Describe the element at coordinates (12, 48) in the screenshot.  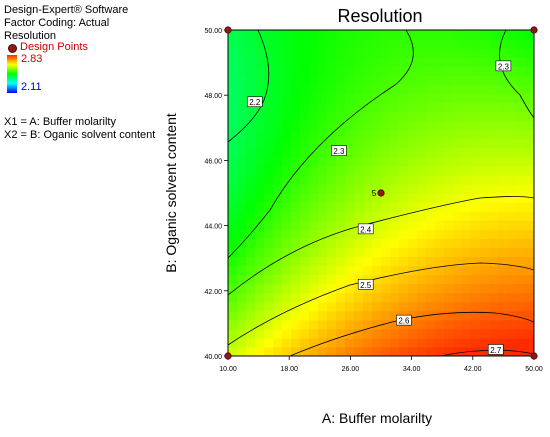
I see `design-point-marker-icon` at that location.